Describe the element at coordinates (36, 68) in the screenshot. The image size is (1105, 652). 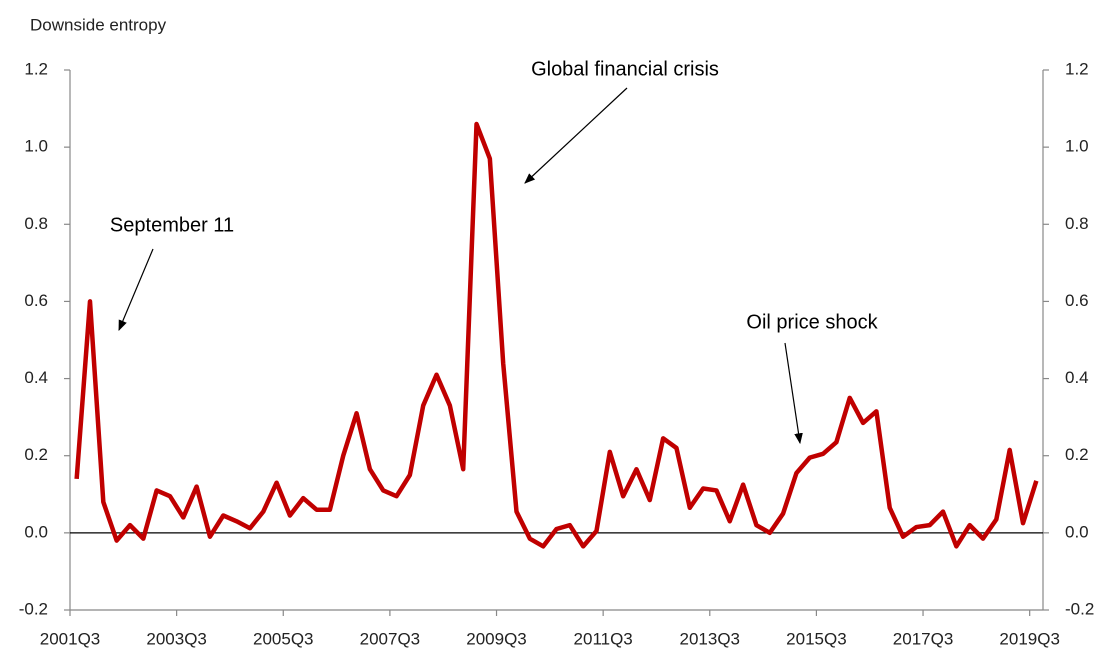
I see `y-tick-label: 1.2` at that location.